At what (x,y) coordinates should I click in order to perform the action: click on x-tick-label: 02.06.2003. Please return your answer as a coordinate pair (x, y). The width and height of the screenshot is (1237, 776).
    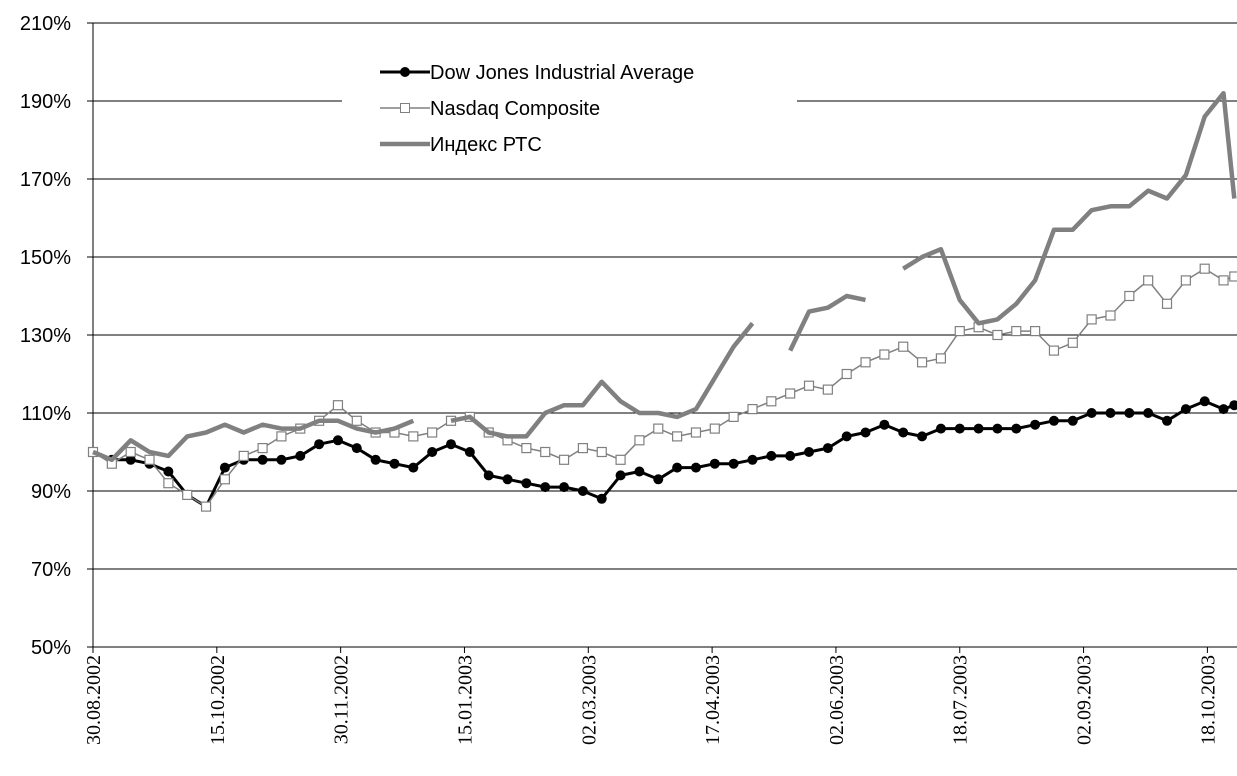
    Looking at the image, I should click on (837, 700).